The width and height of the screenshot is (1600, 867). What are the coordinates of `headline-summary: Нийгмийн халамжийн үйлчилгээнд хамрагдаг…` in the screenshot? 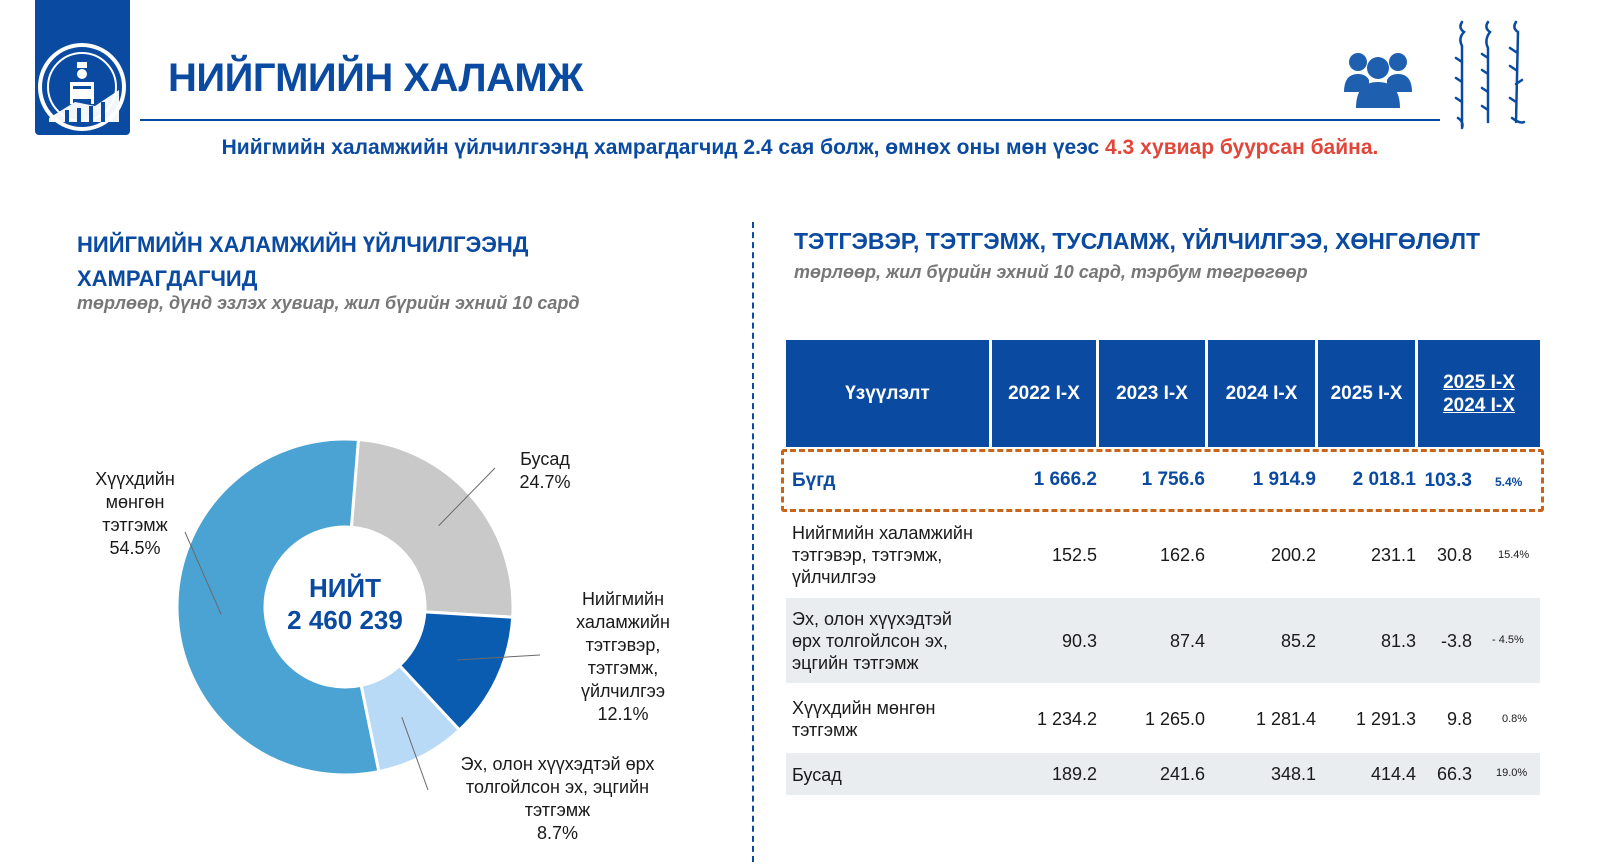 It's located at (800, 148).